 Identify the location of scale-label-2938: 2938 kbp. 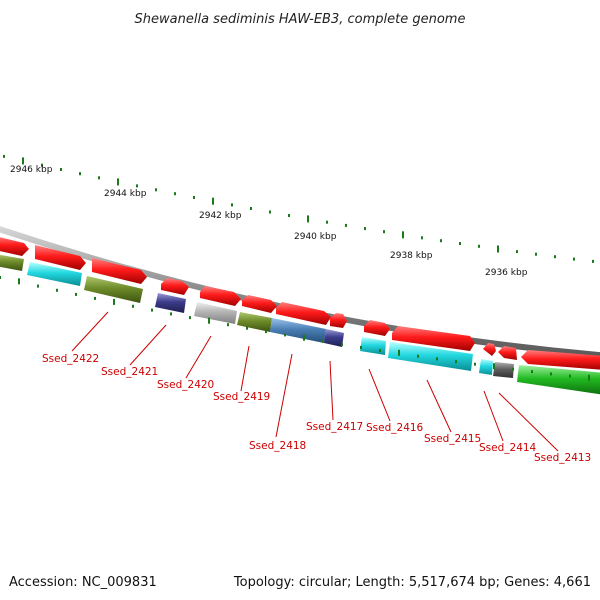
(411, 256).